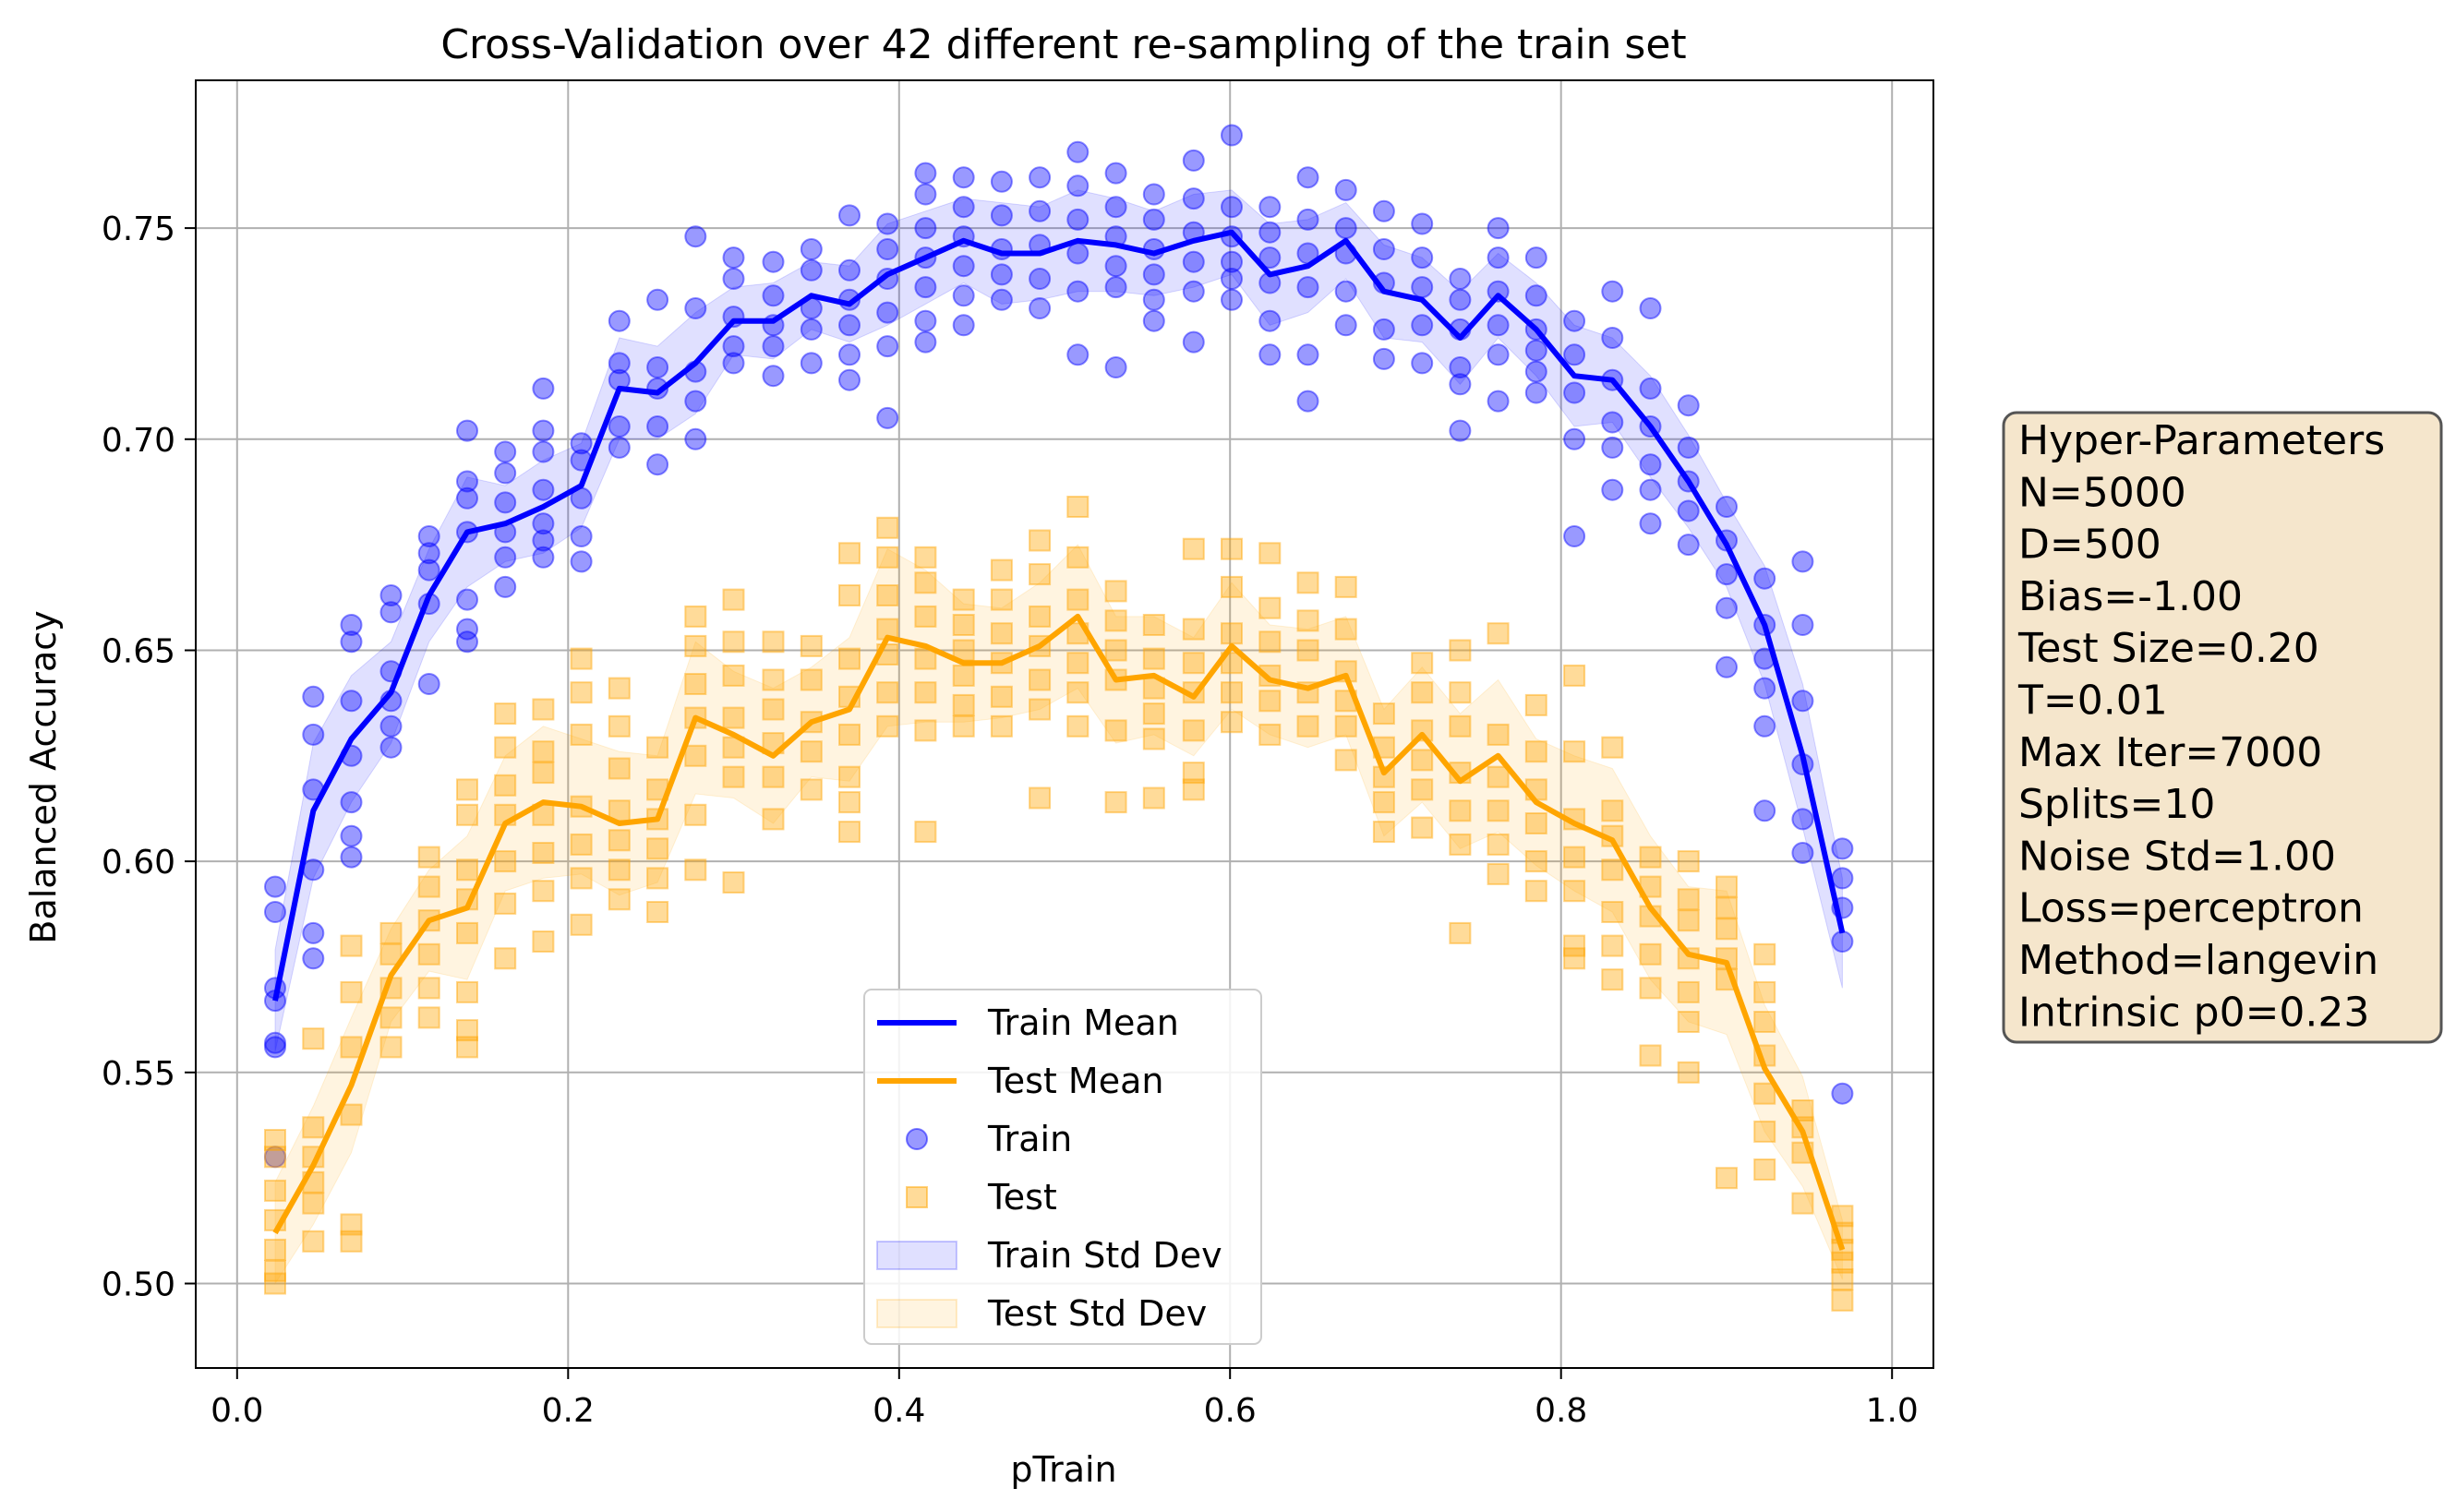 The width and height of the screenshot is (2456, 1512). Describe the element at coordinates (917, 1197) in the screenshot. I see `legend-marker-test` at that location.